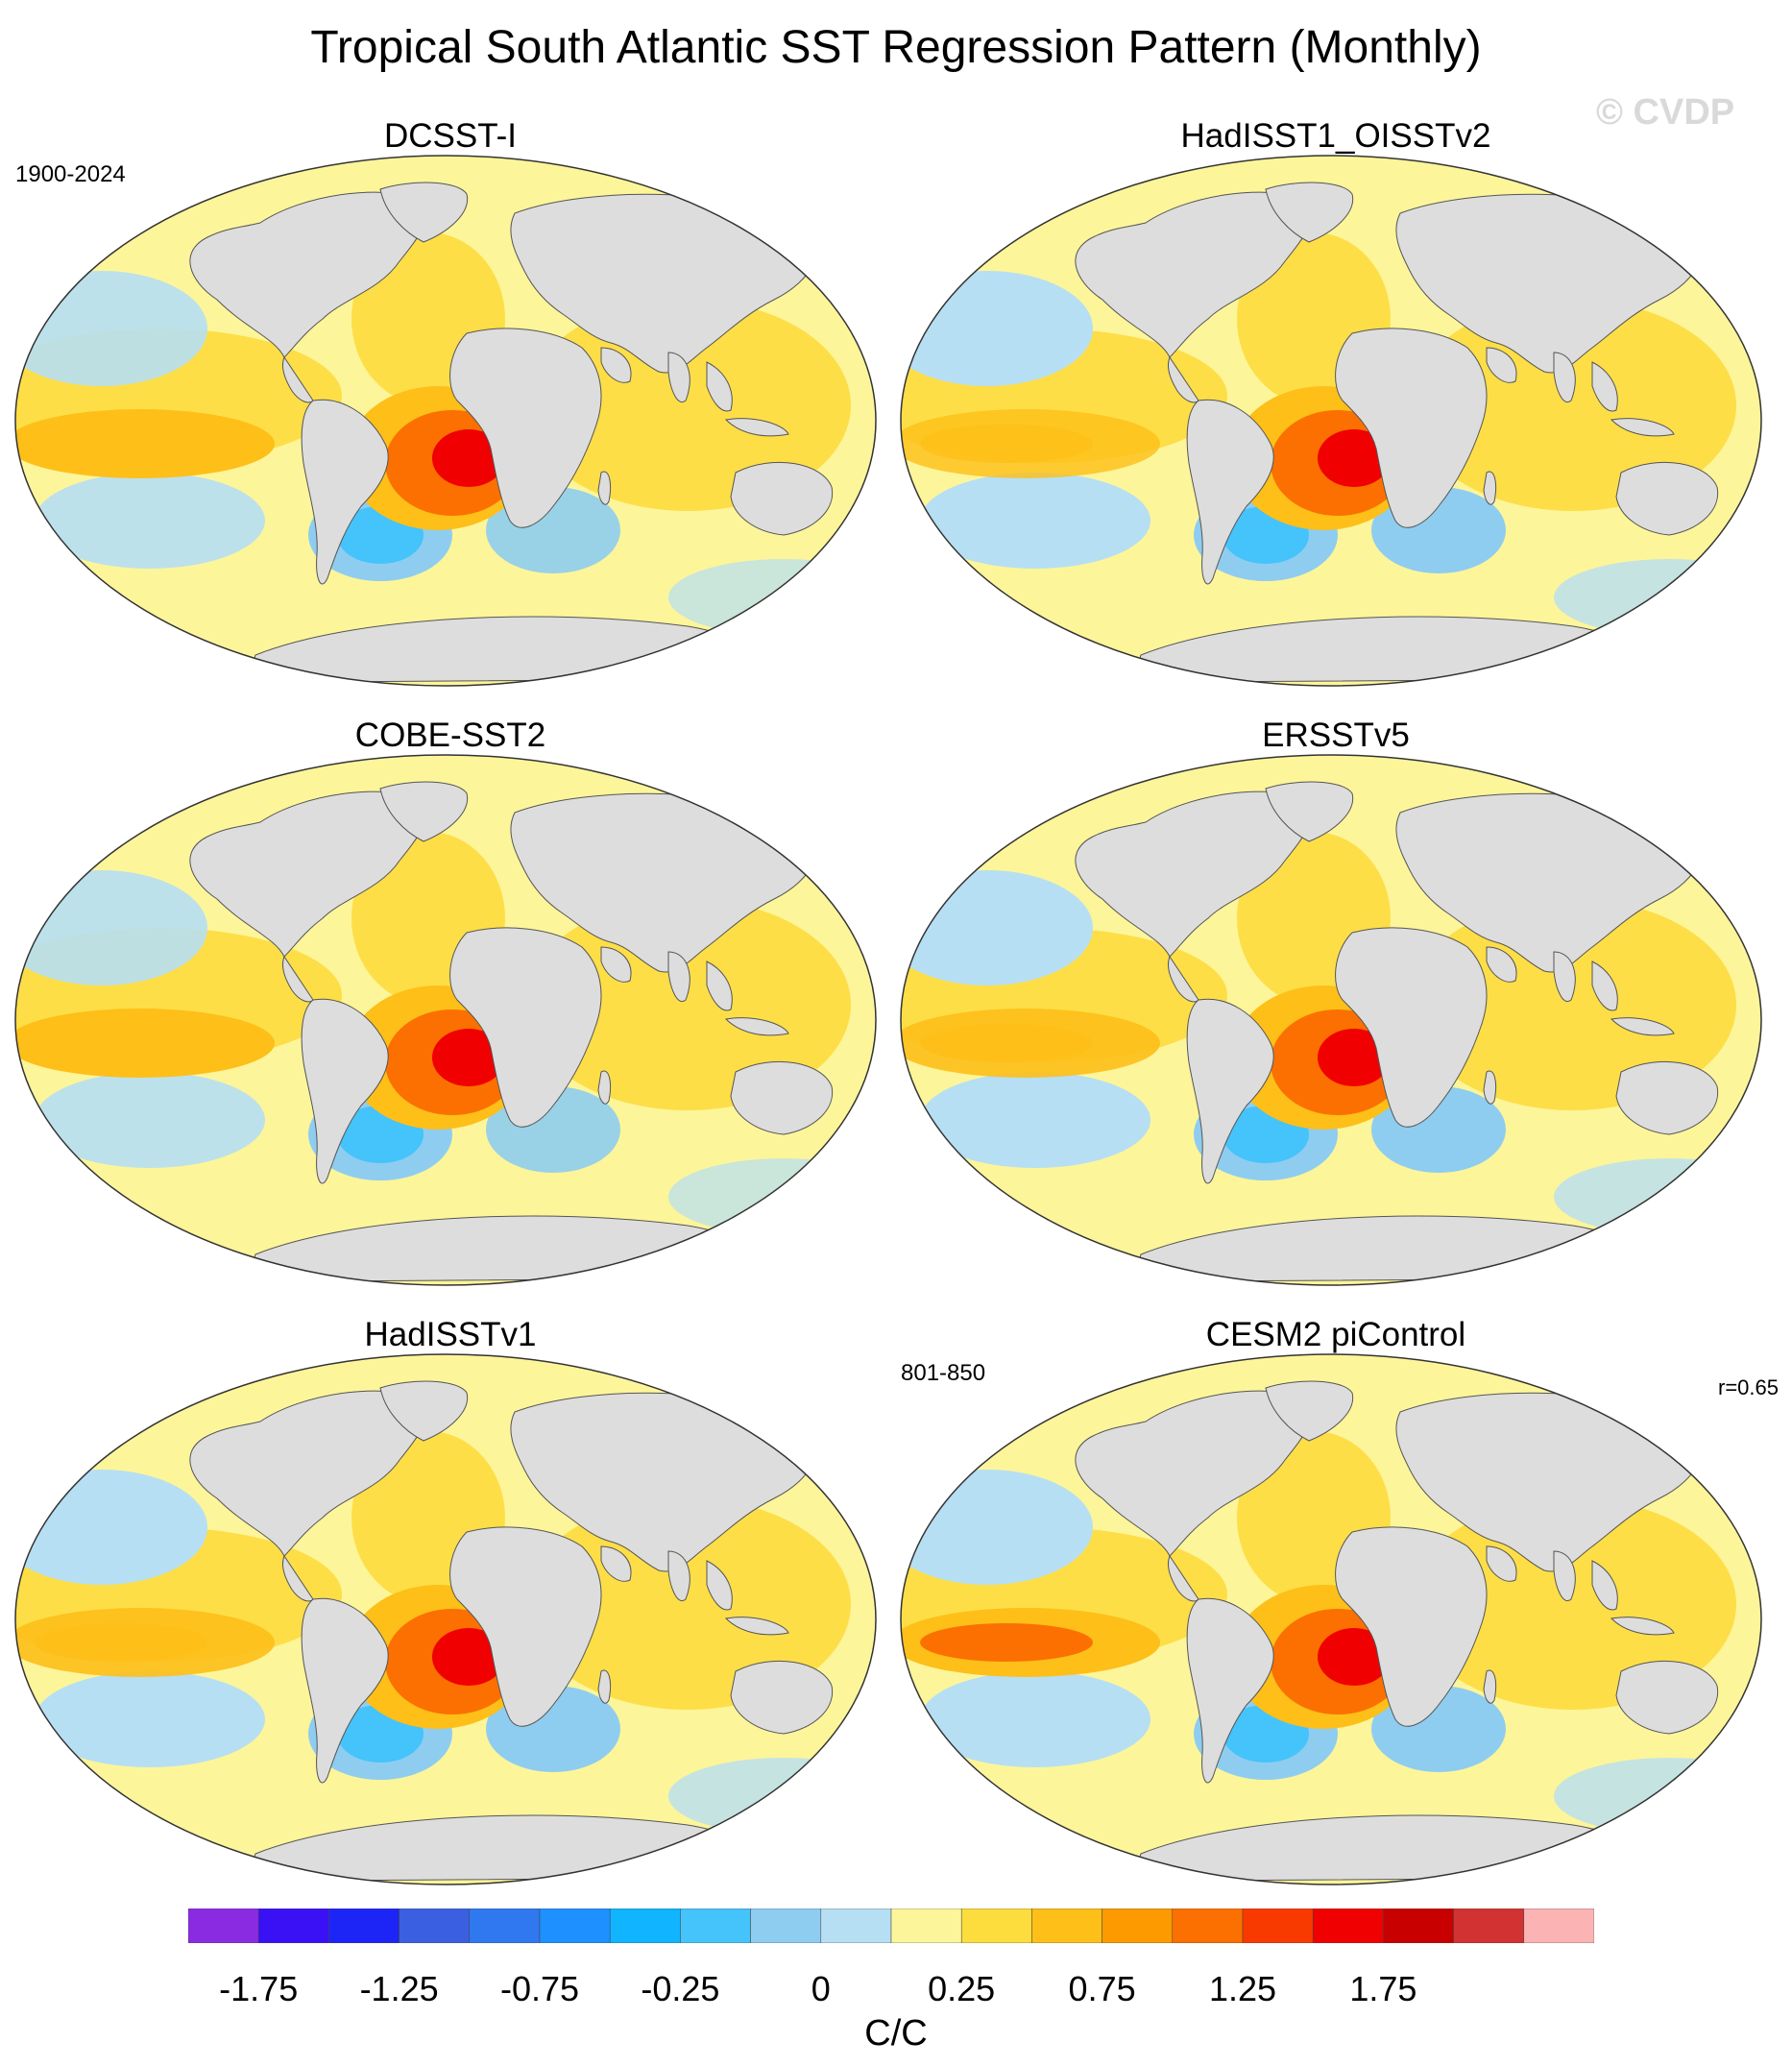  What do you see at coordinates (1102, 1989) in the screenshot?
I see `colorbar-tick-label: 0.75` at bounding box center [1102, 1989].